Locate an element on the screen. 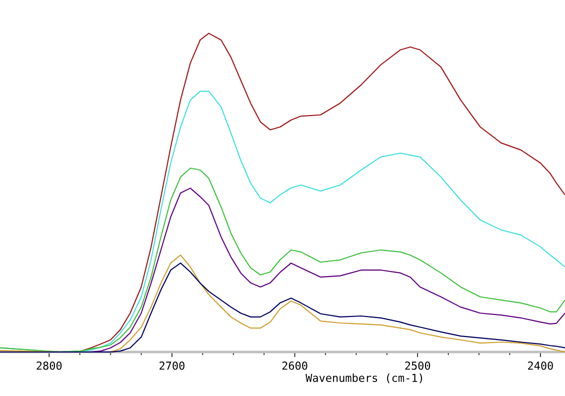  x-tick-label: 2500 is located at coordinates (417, 366).